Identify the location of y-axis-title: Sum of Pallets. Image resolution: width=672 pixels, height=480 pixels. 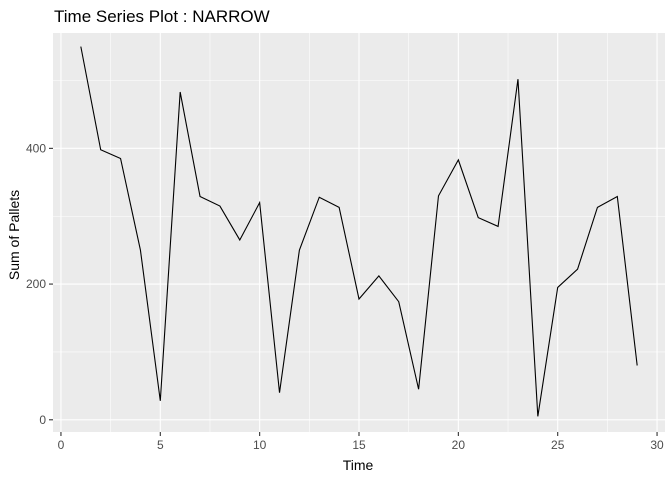
(14, 235).